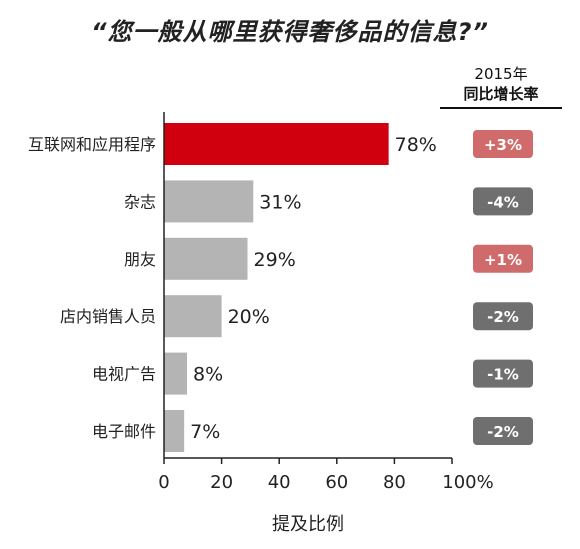 Image resolution: width=580 pixels, height=549 pixels. What do you see at coordinates (275, 260) in the screenshot?
I see `value-label: 29%` at bounding box center [275, 260].